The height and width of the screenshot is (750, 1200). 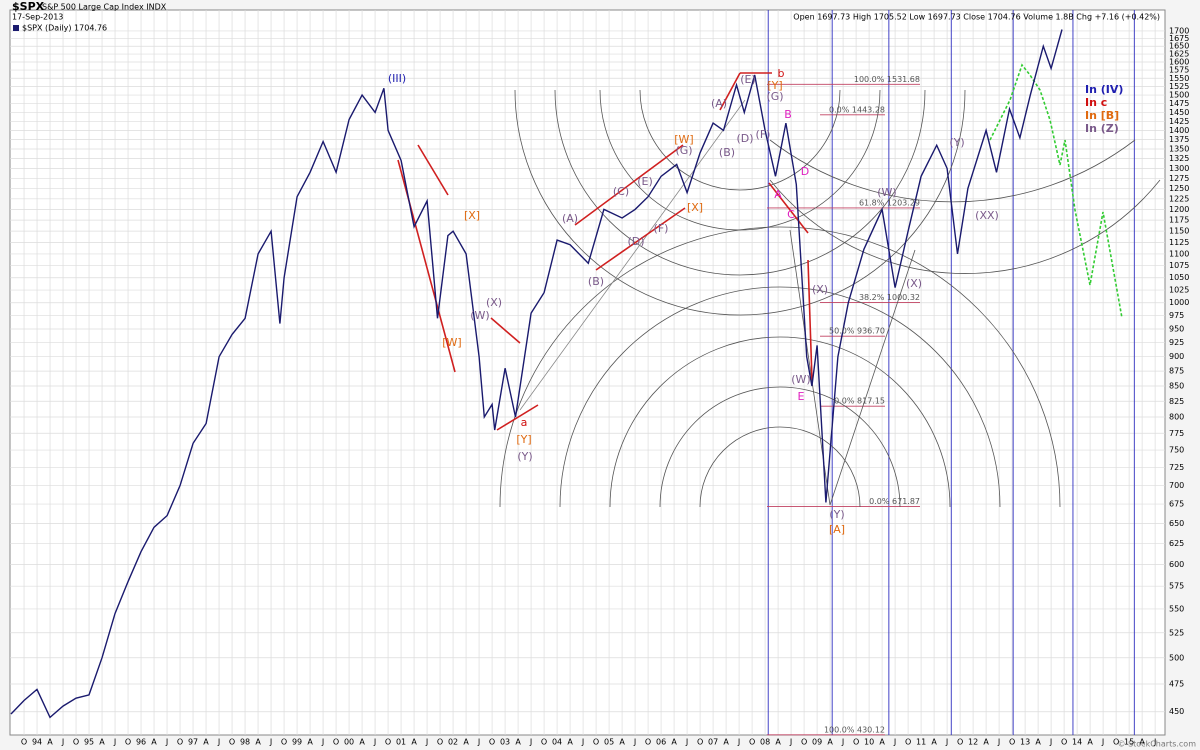 What do you see at coordinates (719, 103) in the screenshot?
I see `wave-label: (A)` at bounding box center [719, 103].